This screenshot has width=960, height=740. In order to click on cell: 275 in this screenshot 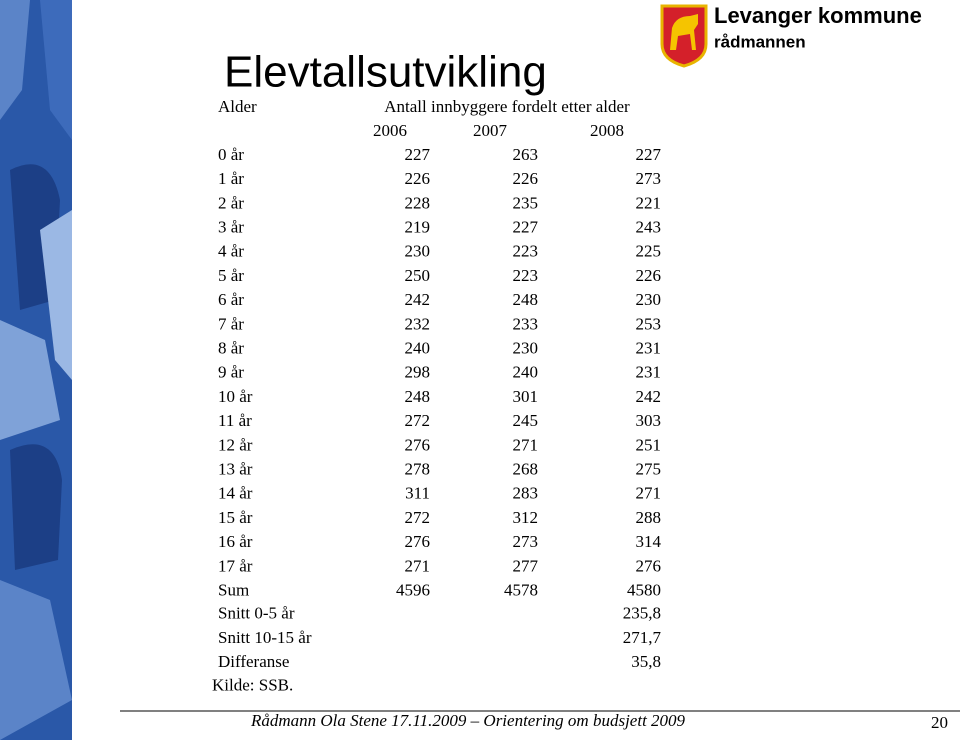, I will do `click(649, 469)`.